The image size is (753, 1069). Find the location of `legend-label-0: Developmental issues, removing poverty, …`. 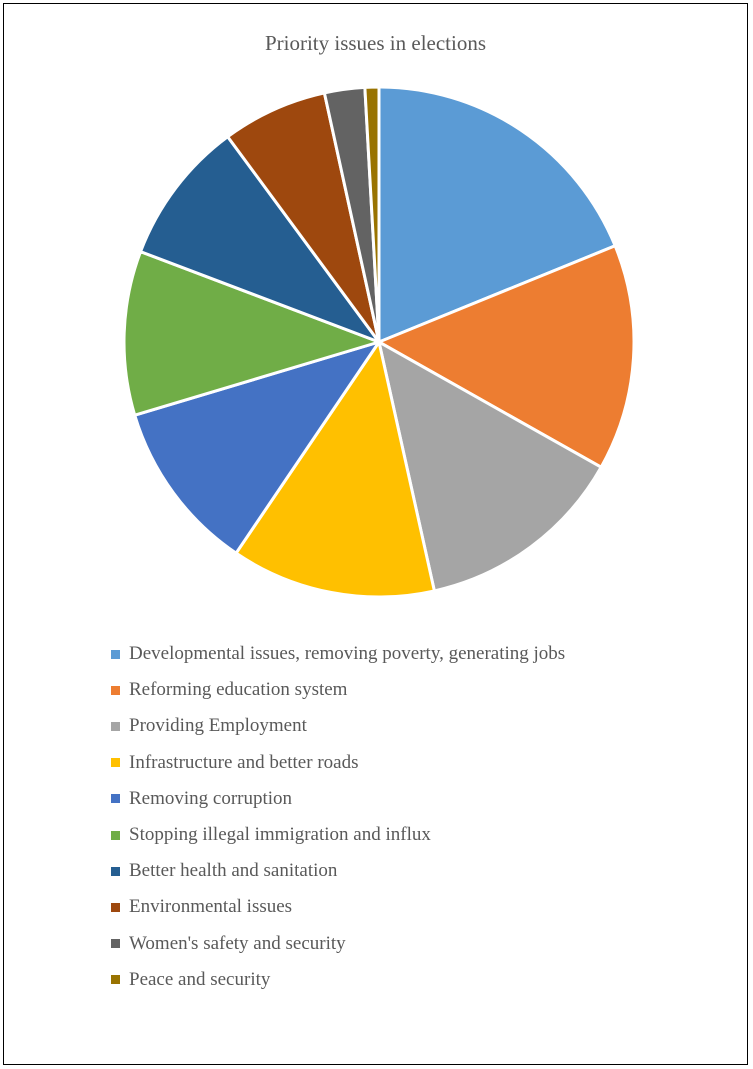

legend-label-0: Developmental issues, removing poverty, … is located at coordinates (347, 654).